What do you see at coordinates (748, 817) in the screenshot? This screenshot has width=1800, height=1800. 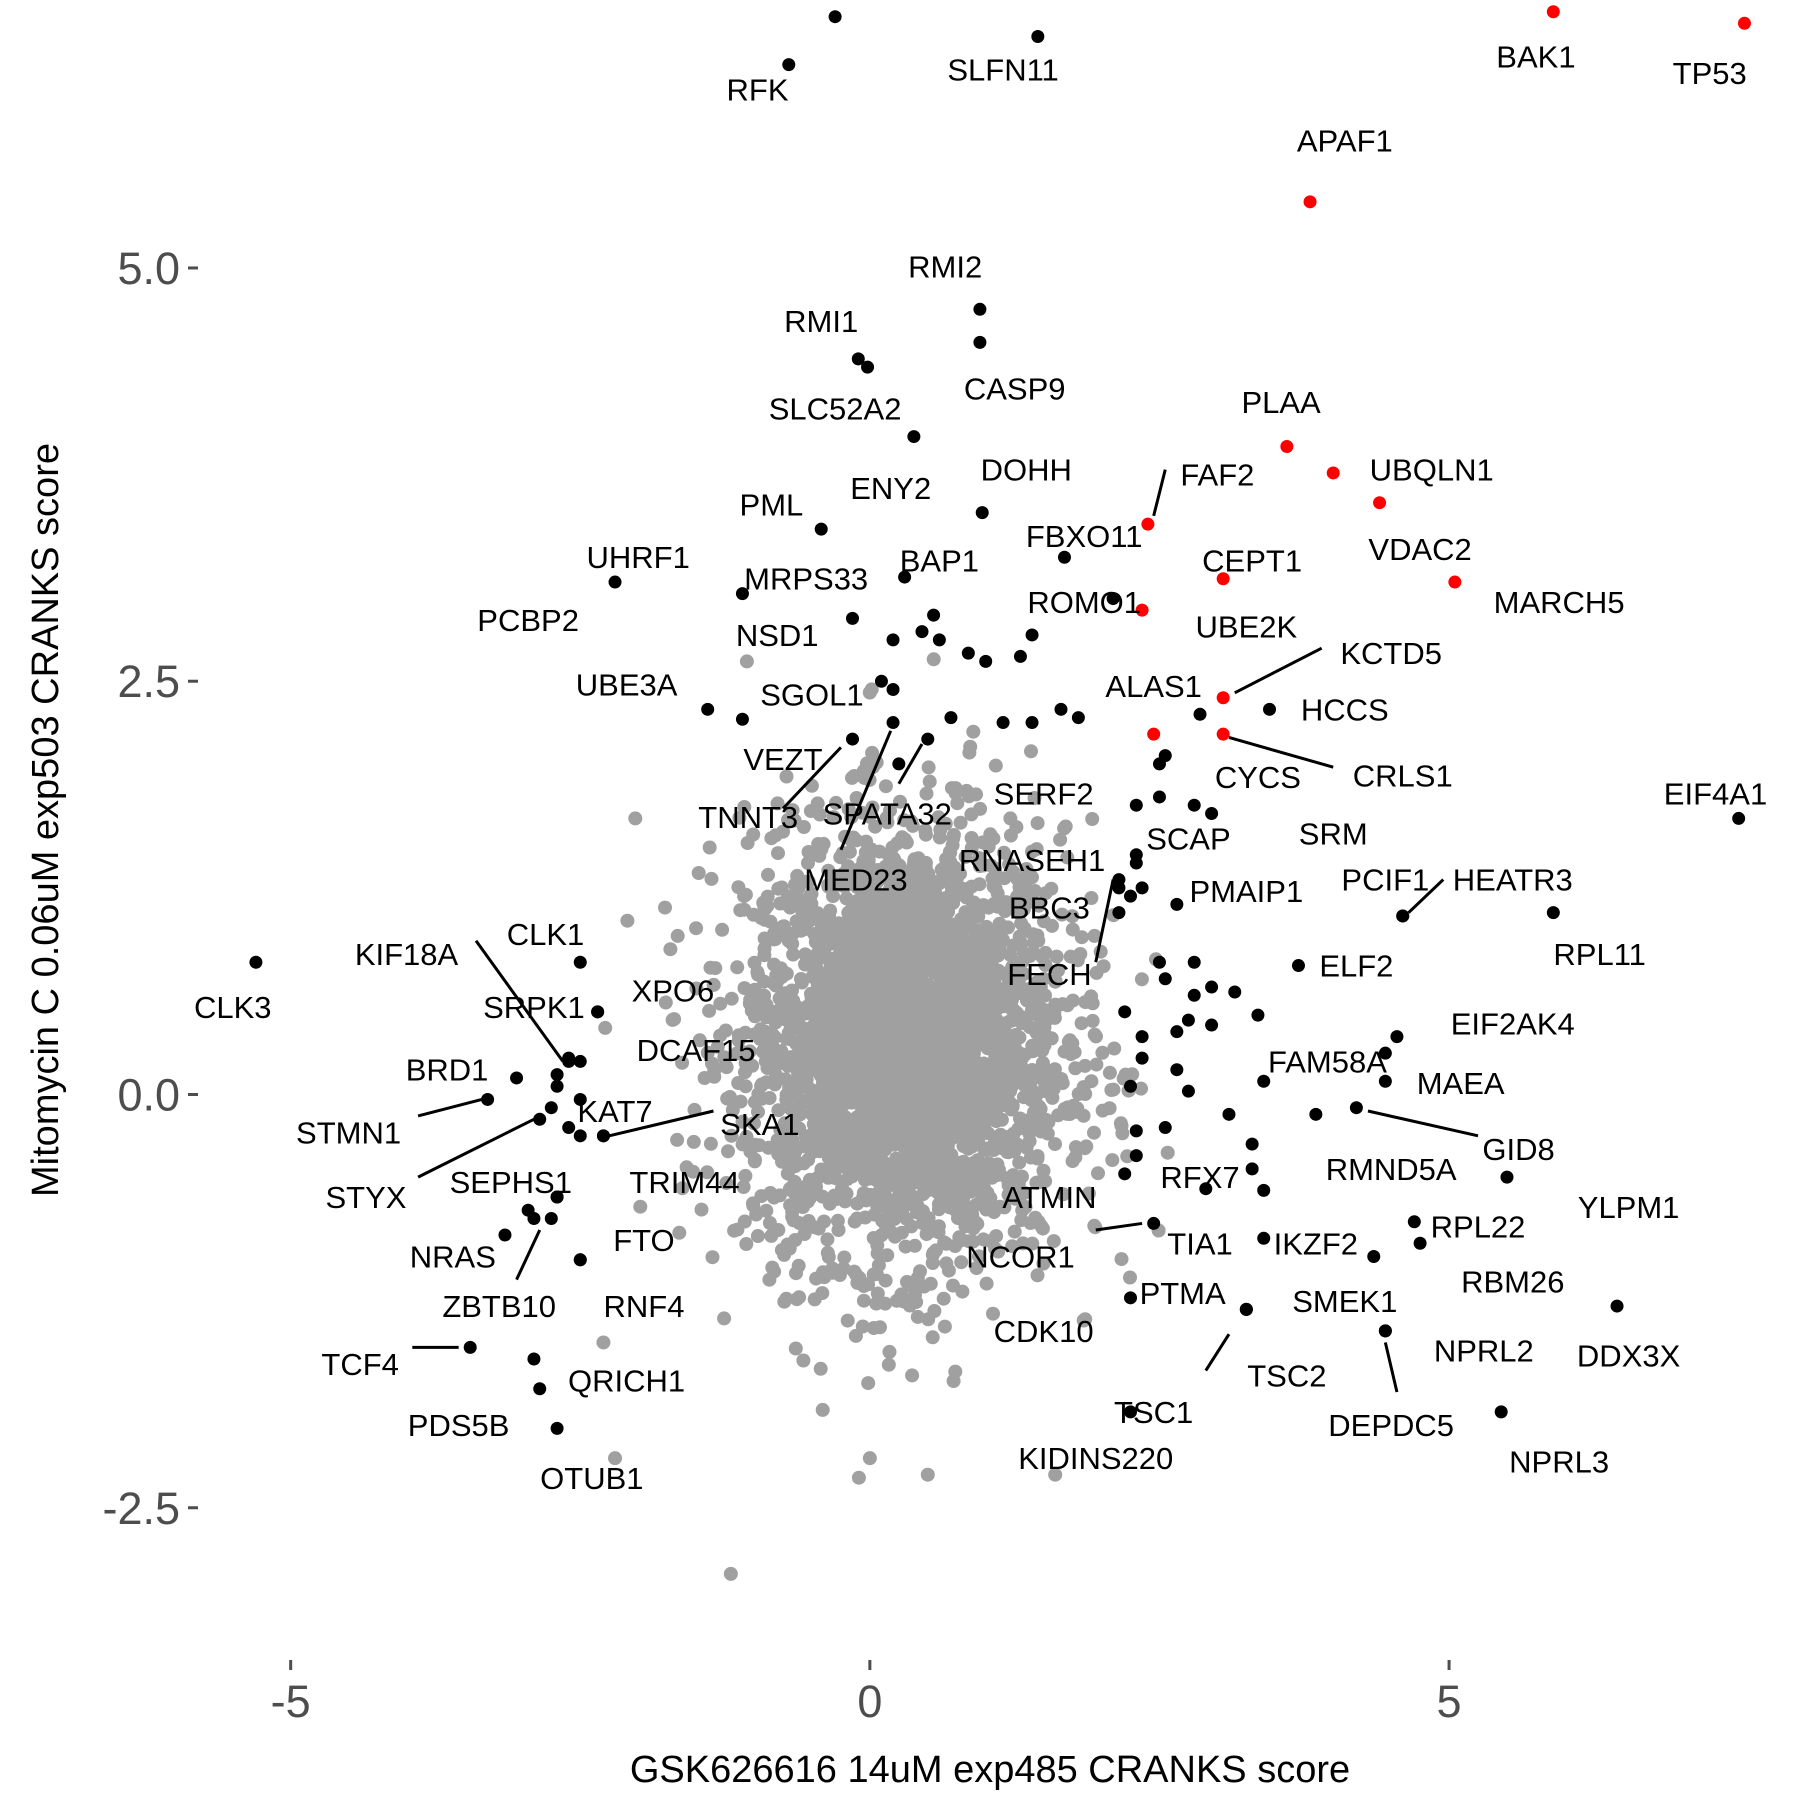 I see `gene-label-tnnt3: TNNT3` at bounding box center [748, 817].